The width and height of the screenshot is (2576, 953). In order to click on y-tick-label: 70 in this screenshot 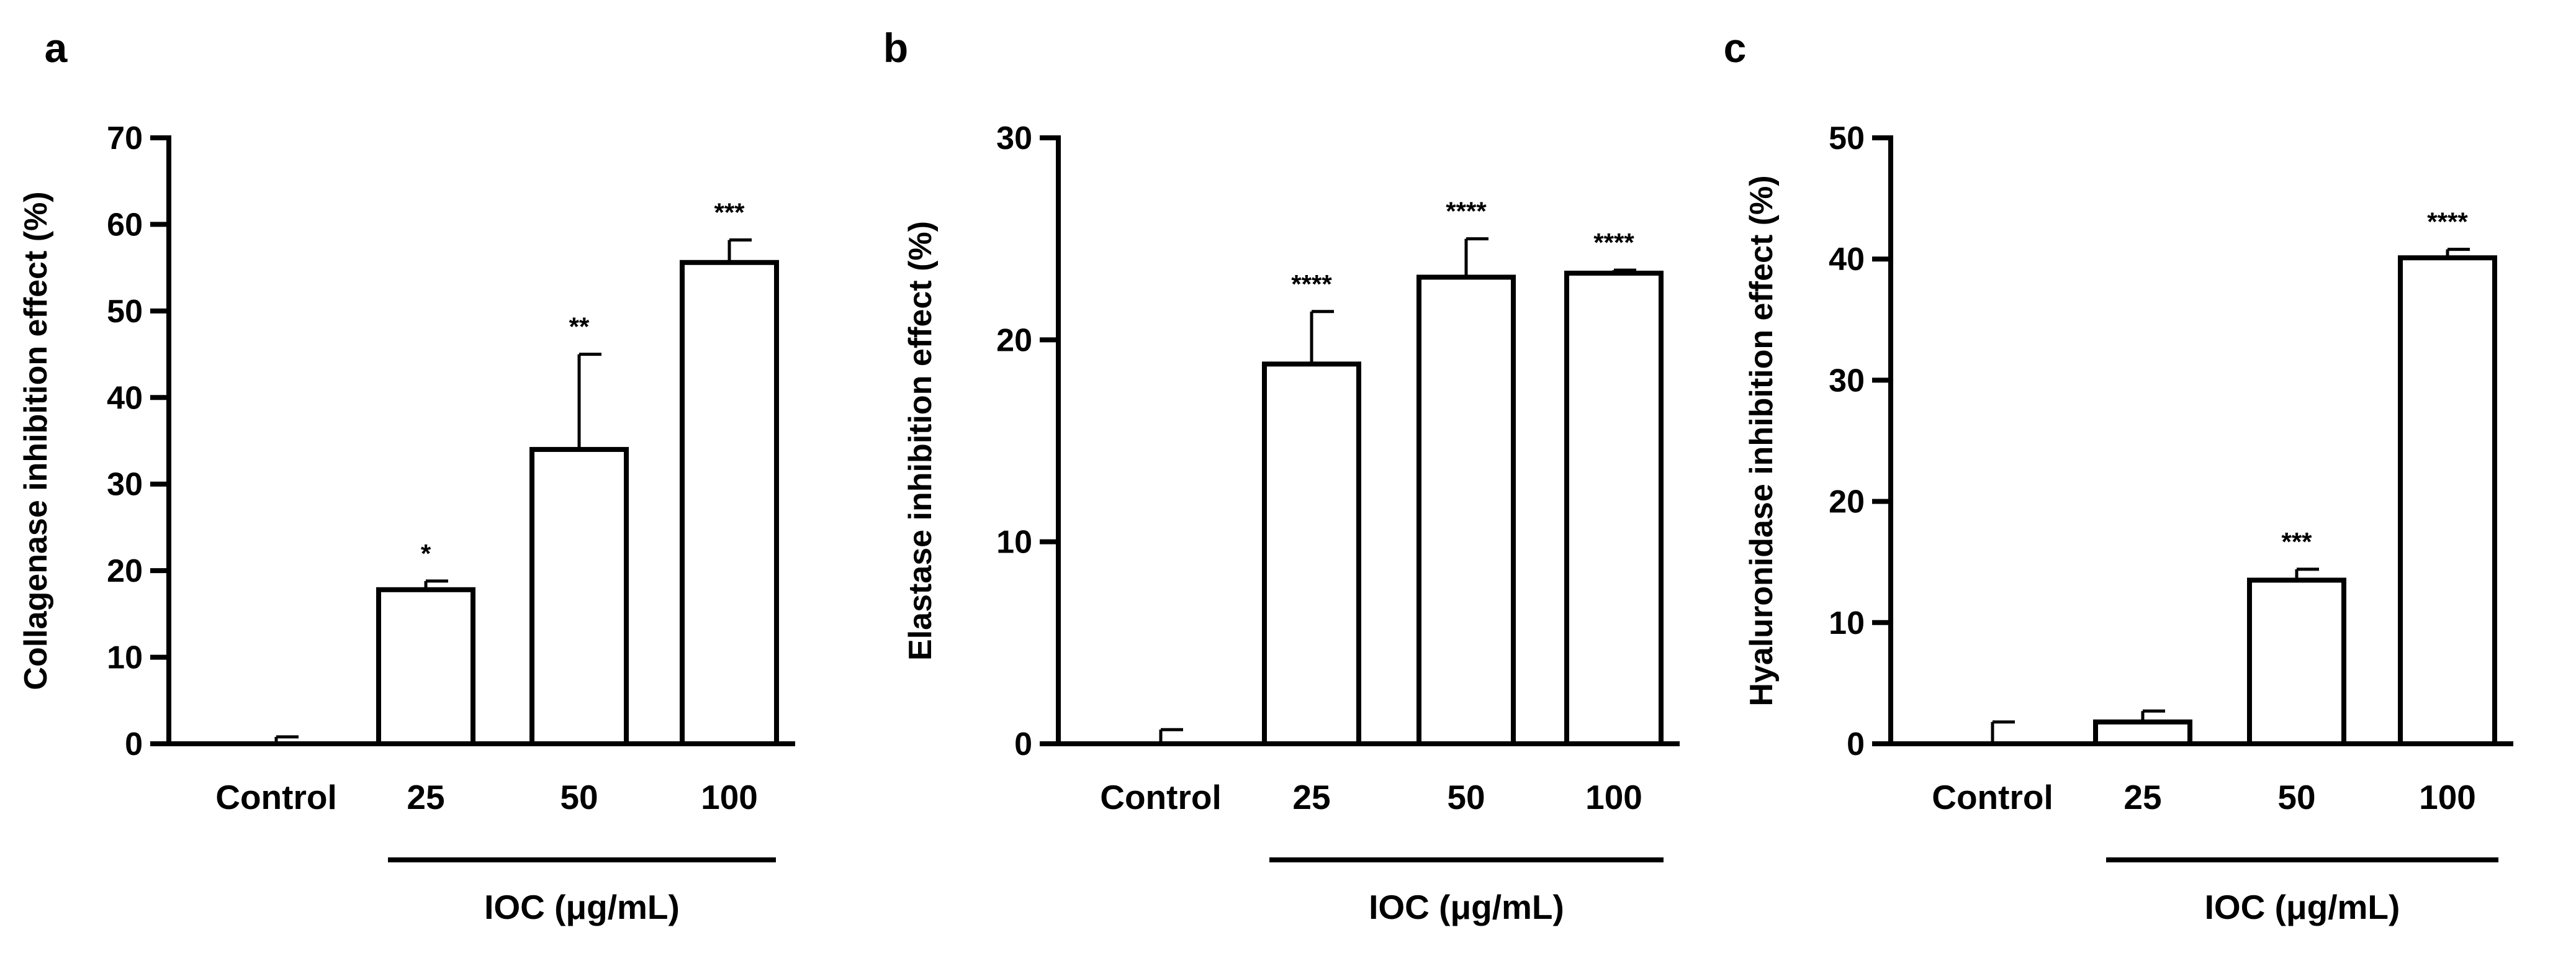, I will do `click(125, 138)`.